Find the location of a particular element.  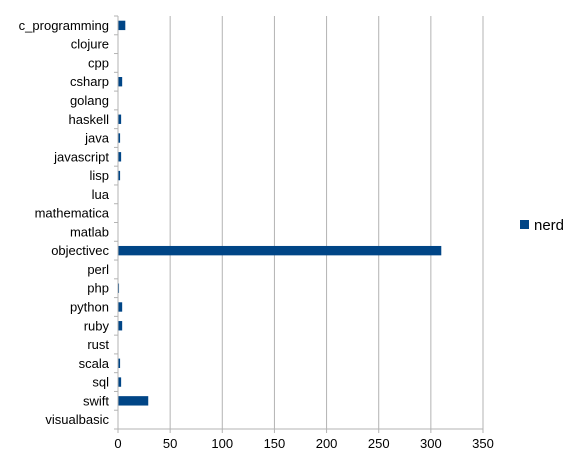

category-label: javascript is located at coordinates (81, 156).